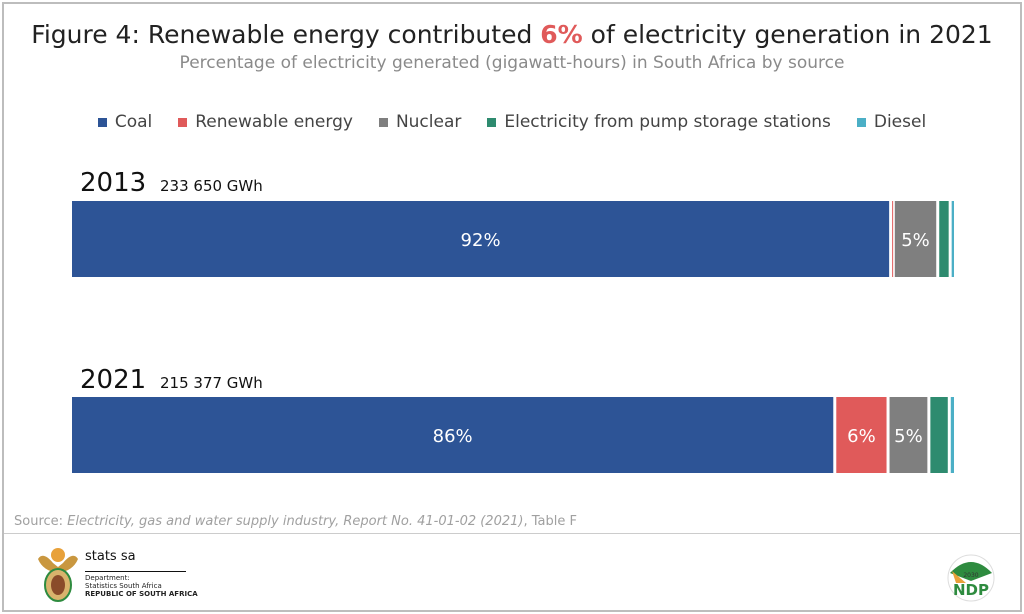 This screenshot has width=1024, height=614. I want to click on data-label: 92%, so click(481, 240).